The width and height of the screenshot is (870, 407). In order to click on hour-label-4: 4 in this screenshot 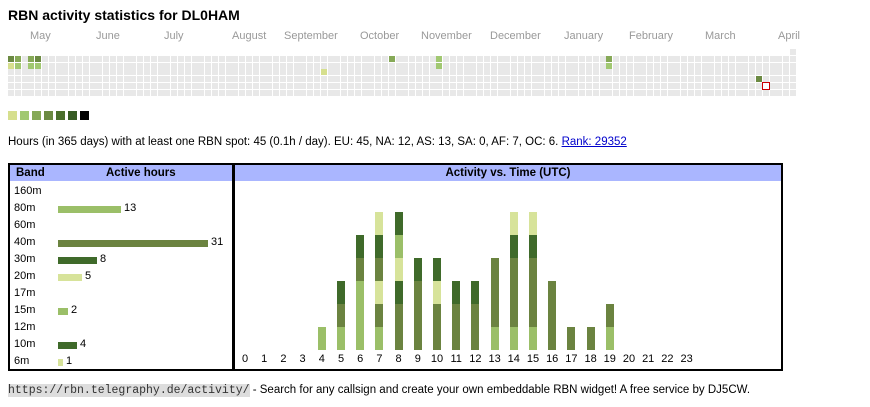, I will do `click(321, 359)`.